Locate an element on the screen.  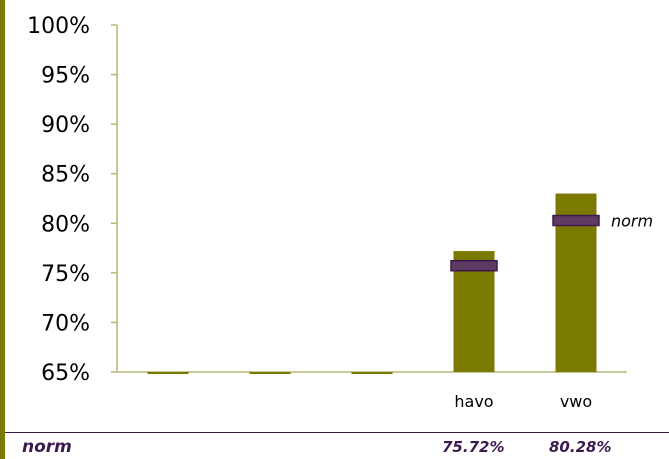
norm-value-havo: 75.72% is located at coordinates (473, 447).